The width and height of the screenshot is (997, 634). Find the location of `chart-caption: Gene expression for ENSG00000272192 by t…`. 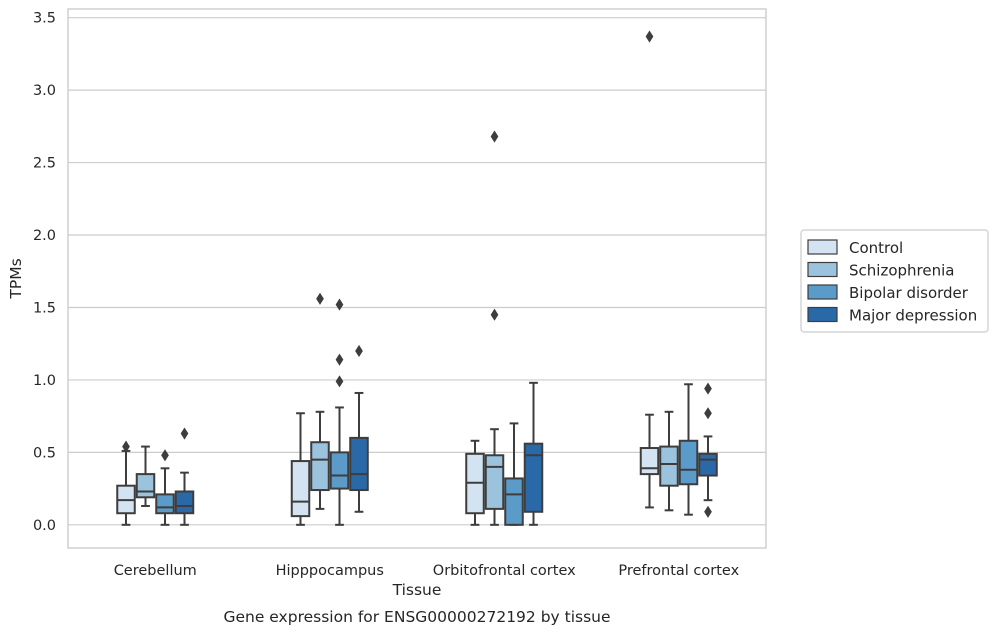

chart-caption: Gene expression for ENSG00000272192 by t… is located at coordinates (416, 617).